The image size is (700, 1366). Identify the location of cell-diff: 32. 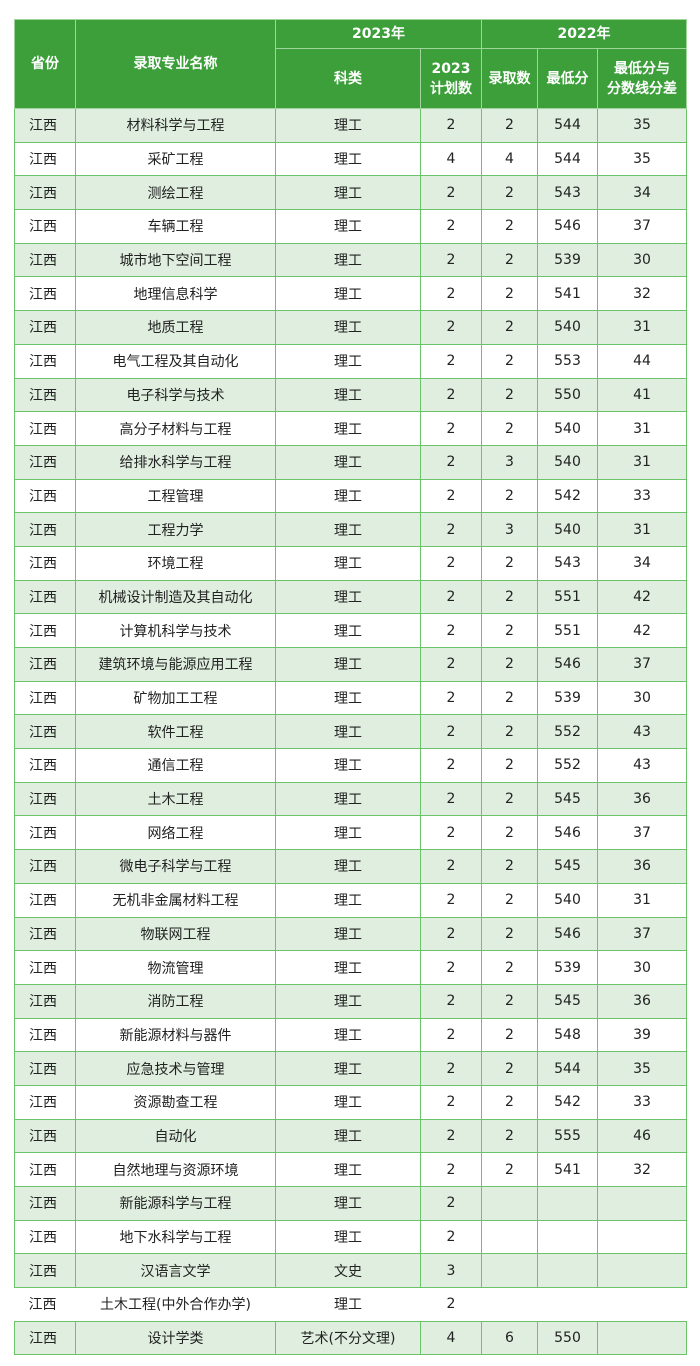
(642, 294).